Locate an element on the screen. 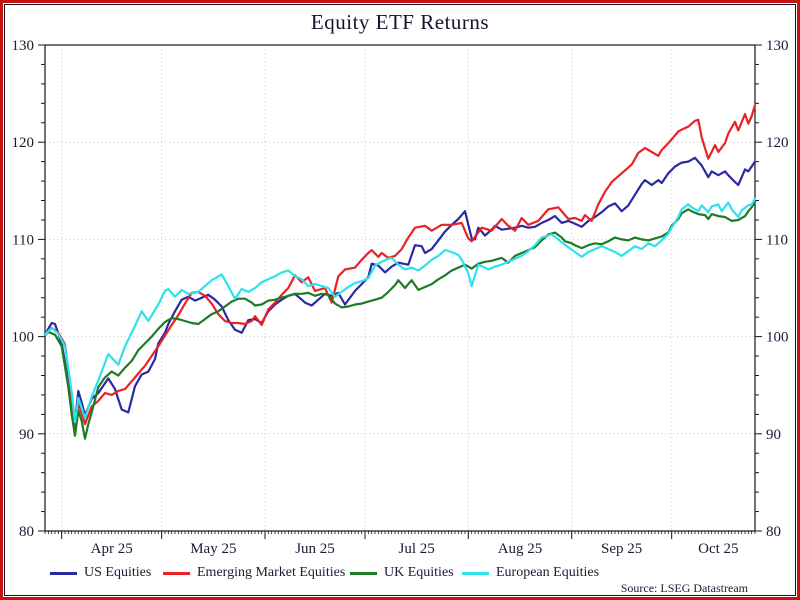  legend-item-european-equities: European Equities is located at coordinates (530, 573).